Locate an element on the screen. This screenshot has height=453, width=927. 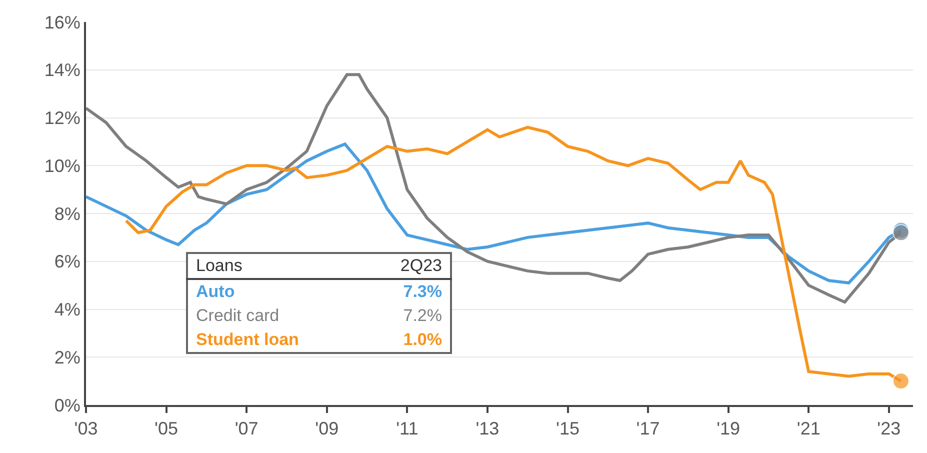
y-tick-label: 0% is located at coordinates (67, 405).